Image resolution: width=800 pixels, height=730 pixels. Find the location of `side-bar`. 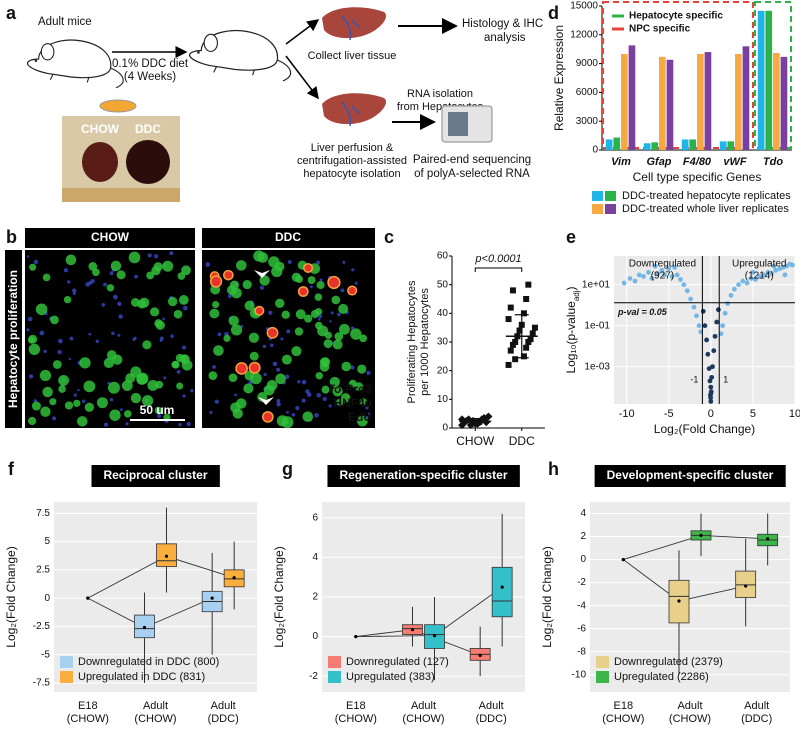

side-bar is located at coordinates (13, 339).